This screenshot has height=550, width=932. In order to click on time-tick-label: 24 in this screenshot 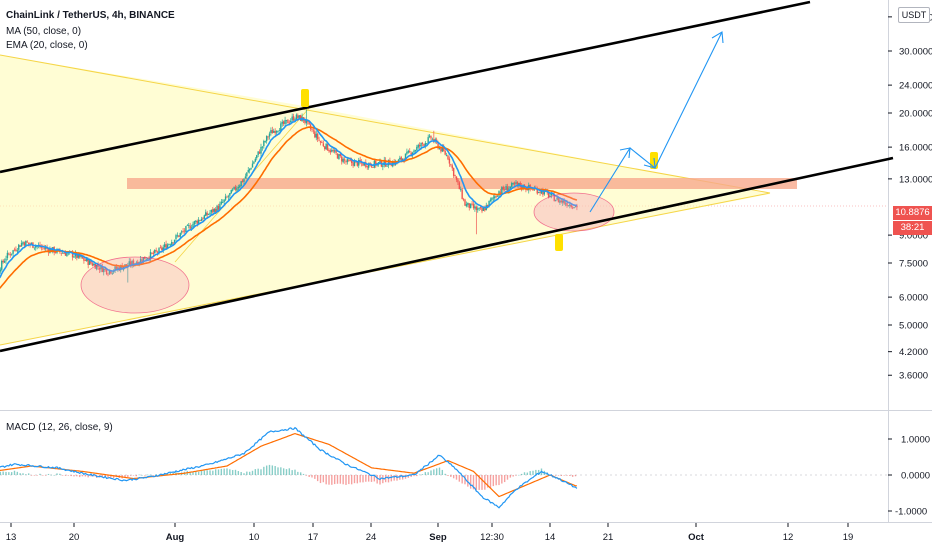, I will do `click(371, 537)`.